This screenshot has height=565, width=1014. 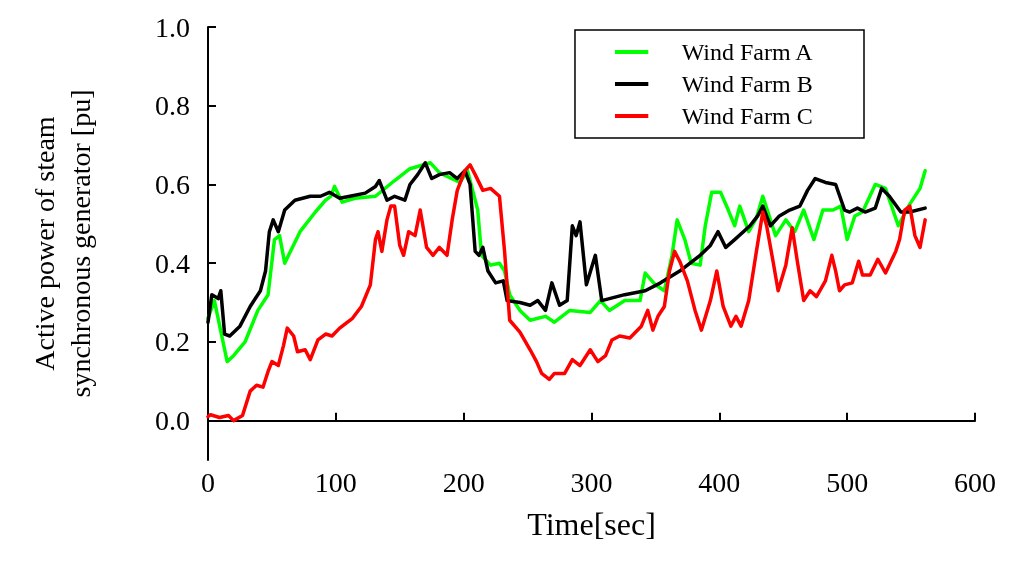 What do you see at coordinates (172, 184) in the screenshot?
I see `y-tick-label: 0.6` at bounding box center [172, 184].